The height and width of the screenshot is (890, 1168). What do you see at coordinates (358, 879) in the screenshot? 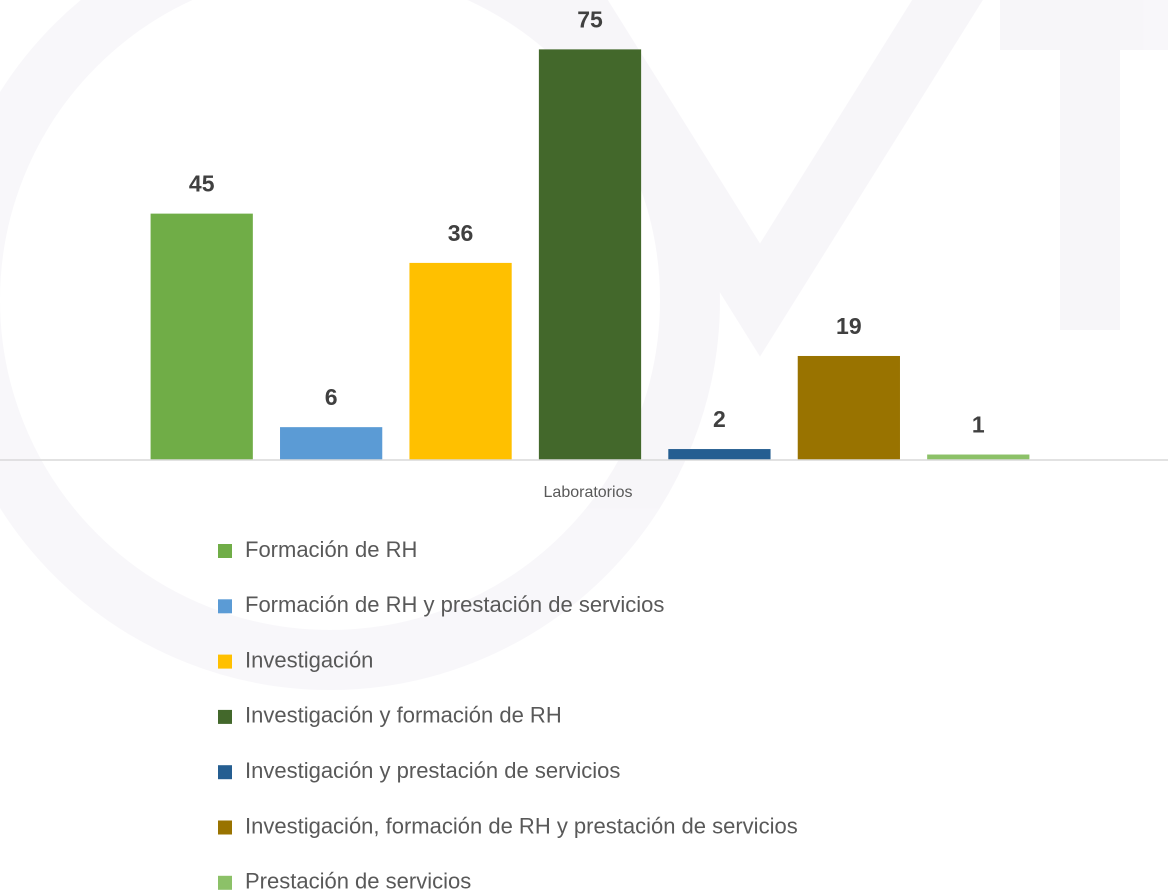
I see `legend-label: Prestación de servicios` at bounding box center [358, 879].